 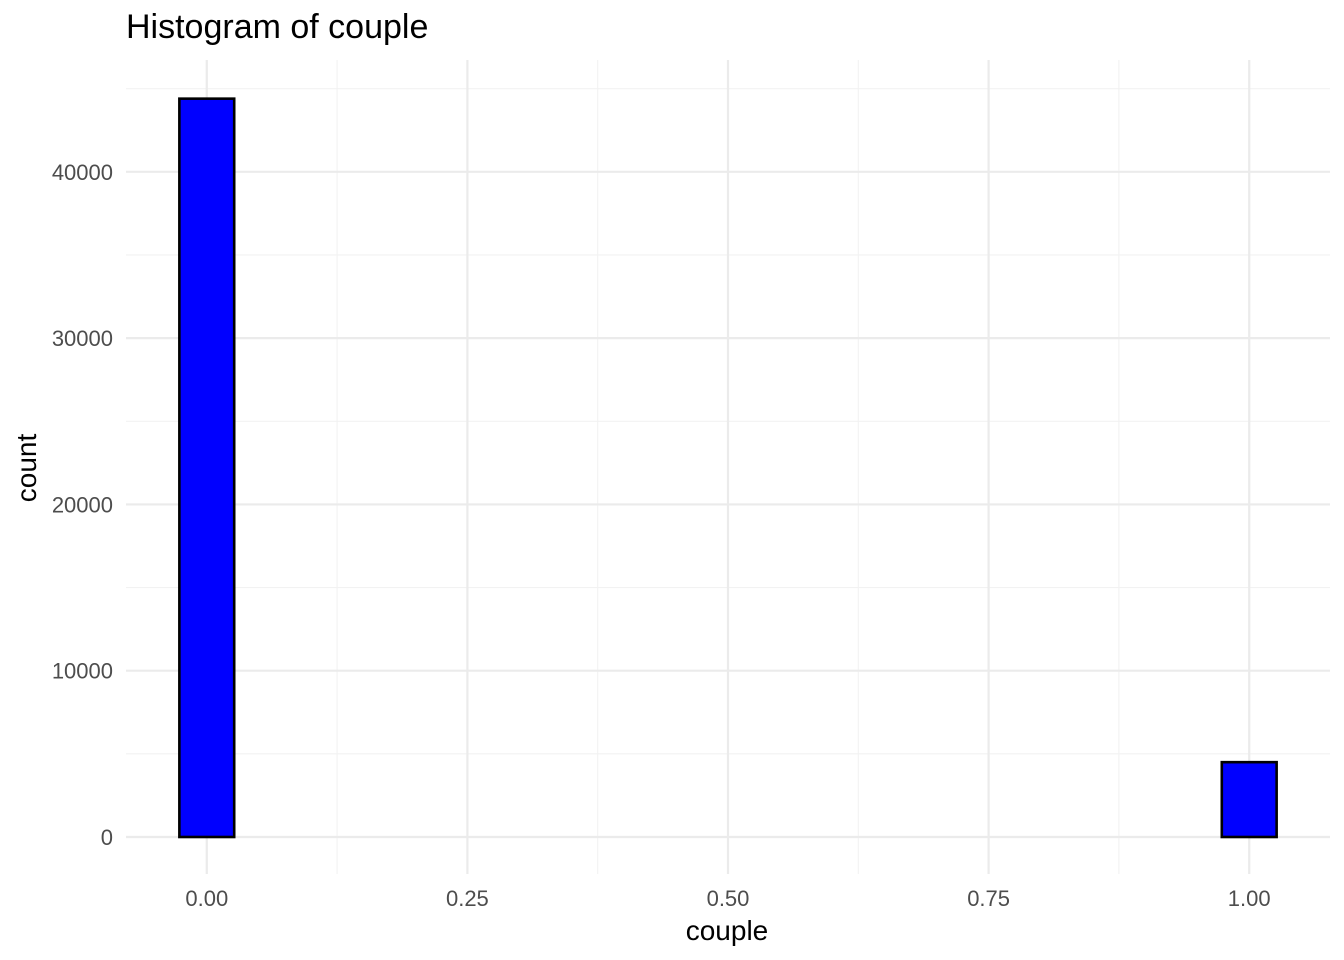 I want to click on x-tick-label: 0.50, so click(x=728, y=898).